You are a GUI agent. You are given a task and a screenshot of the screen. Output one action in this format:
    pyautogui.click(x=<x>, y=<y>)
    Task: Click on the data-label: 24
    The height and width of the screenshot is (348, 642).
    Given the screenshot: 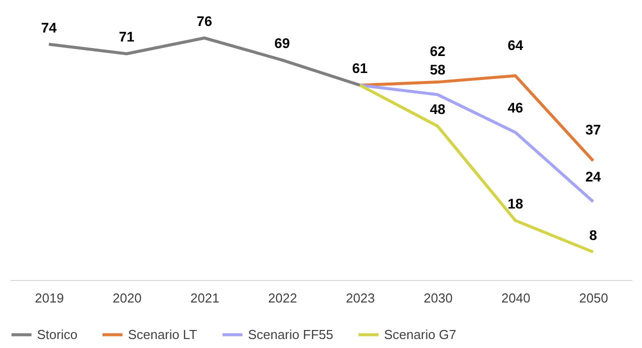 What is the action you would take?
    pyautogui.click(x=593, y=176)
    